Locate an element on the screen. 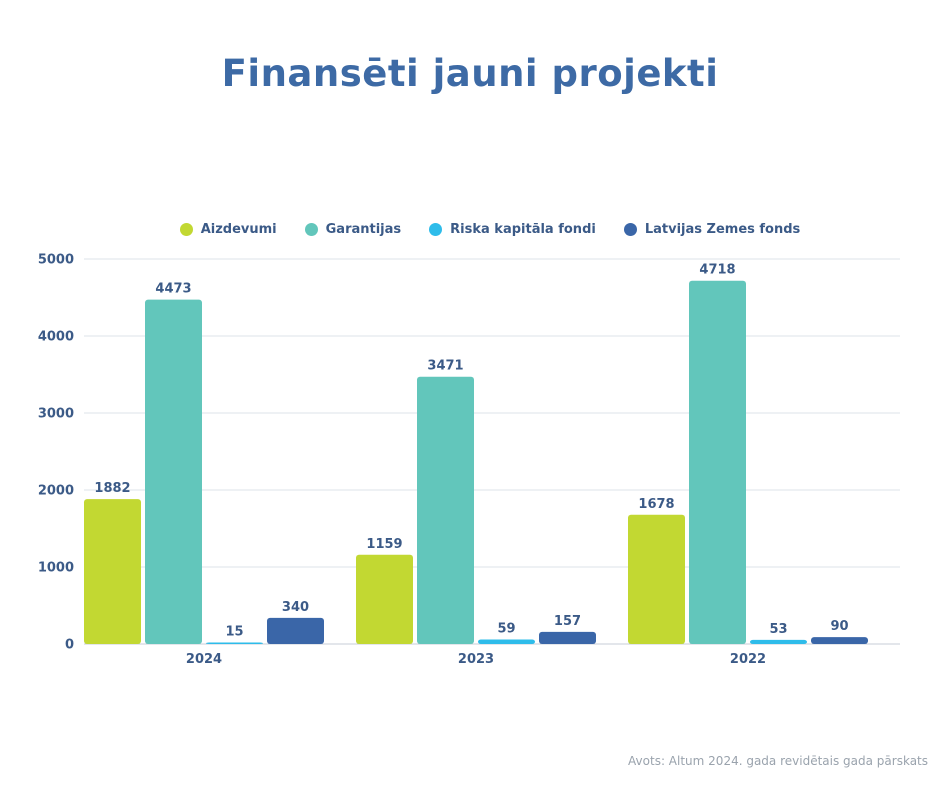 Image resolution: width=940 pixels, height=788 pixels. legend-item: Garantijas is located at coordinates (353, 229).